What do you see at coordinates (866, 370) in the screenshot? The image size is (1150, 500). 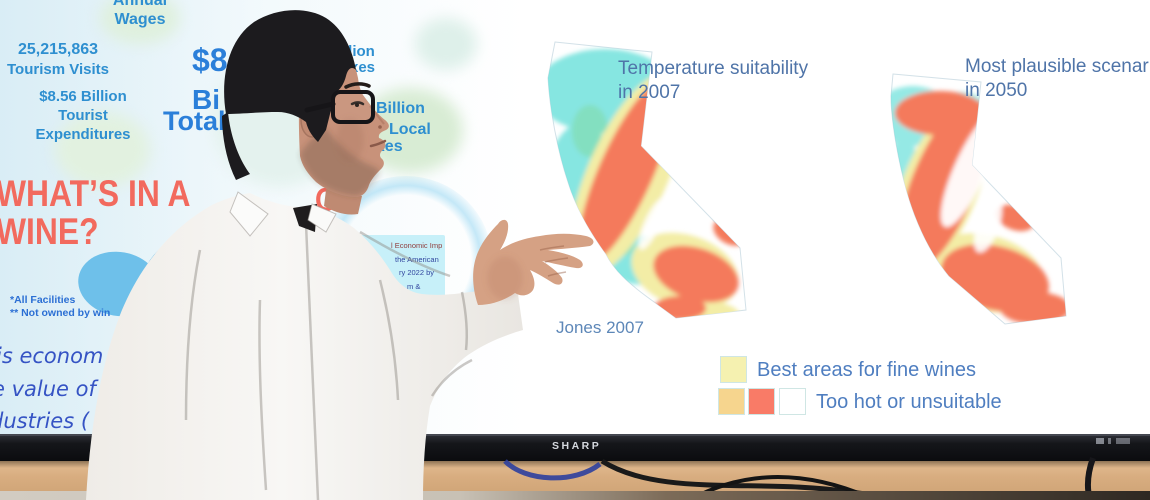 I see `legend-label-best-areas: Best areas for fine wines` at bounding box center [866, 370].